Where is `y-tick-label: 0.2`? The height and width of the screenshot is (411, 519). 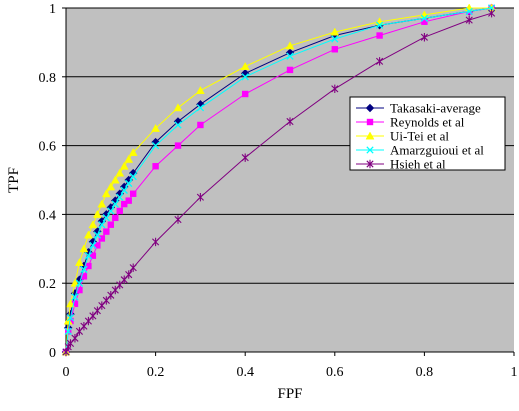
y-tick-label: 0.2 is located at coordinates (48, 284).